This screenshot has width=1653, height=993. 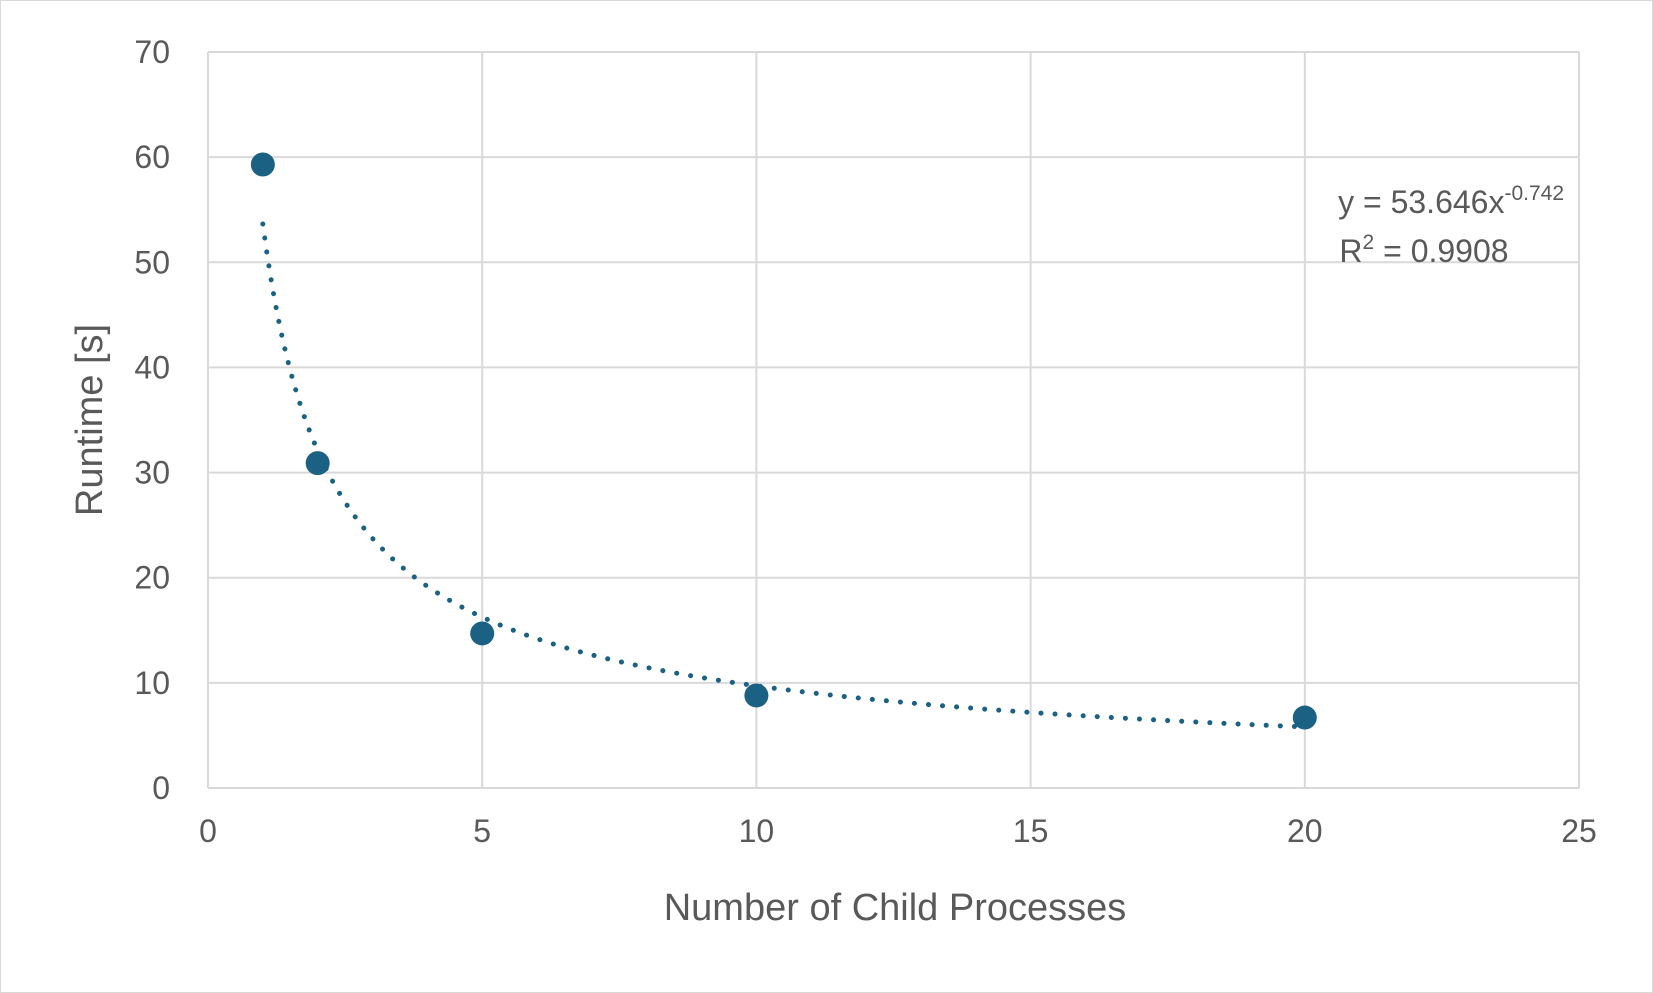 I want to click on x-tick-label: 5, so click(x=482, y=831).